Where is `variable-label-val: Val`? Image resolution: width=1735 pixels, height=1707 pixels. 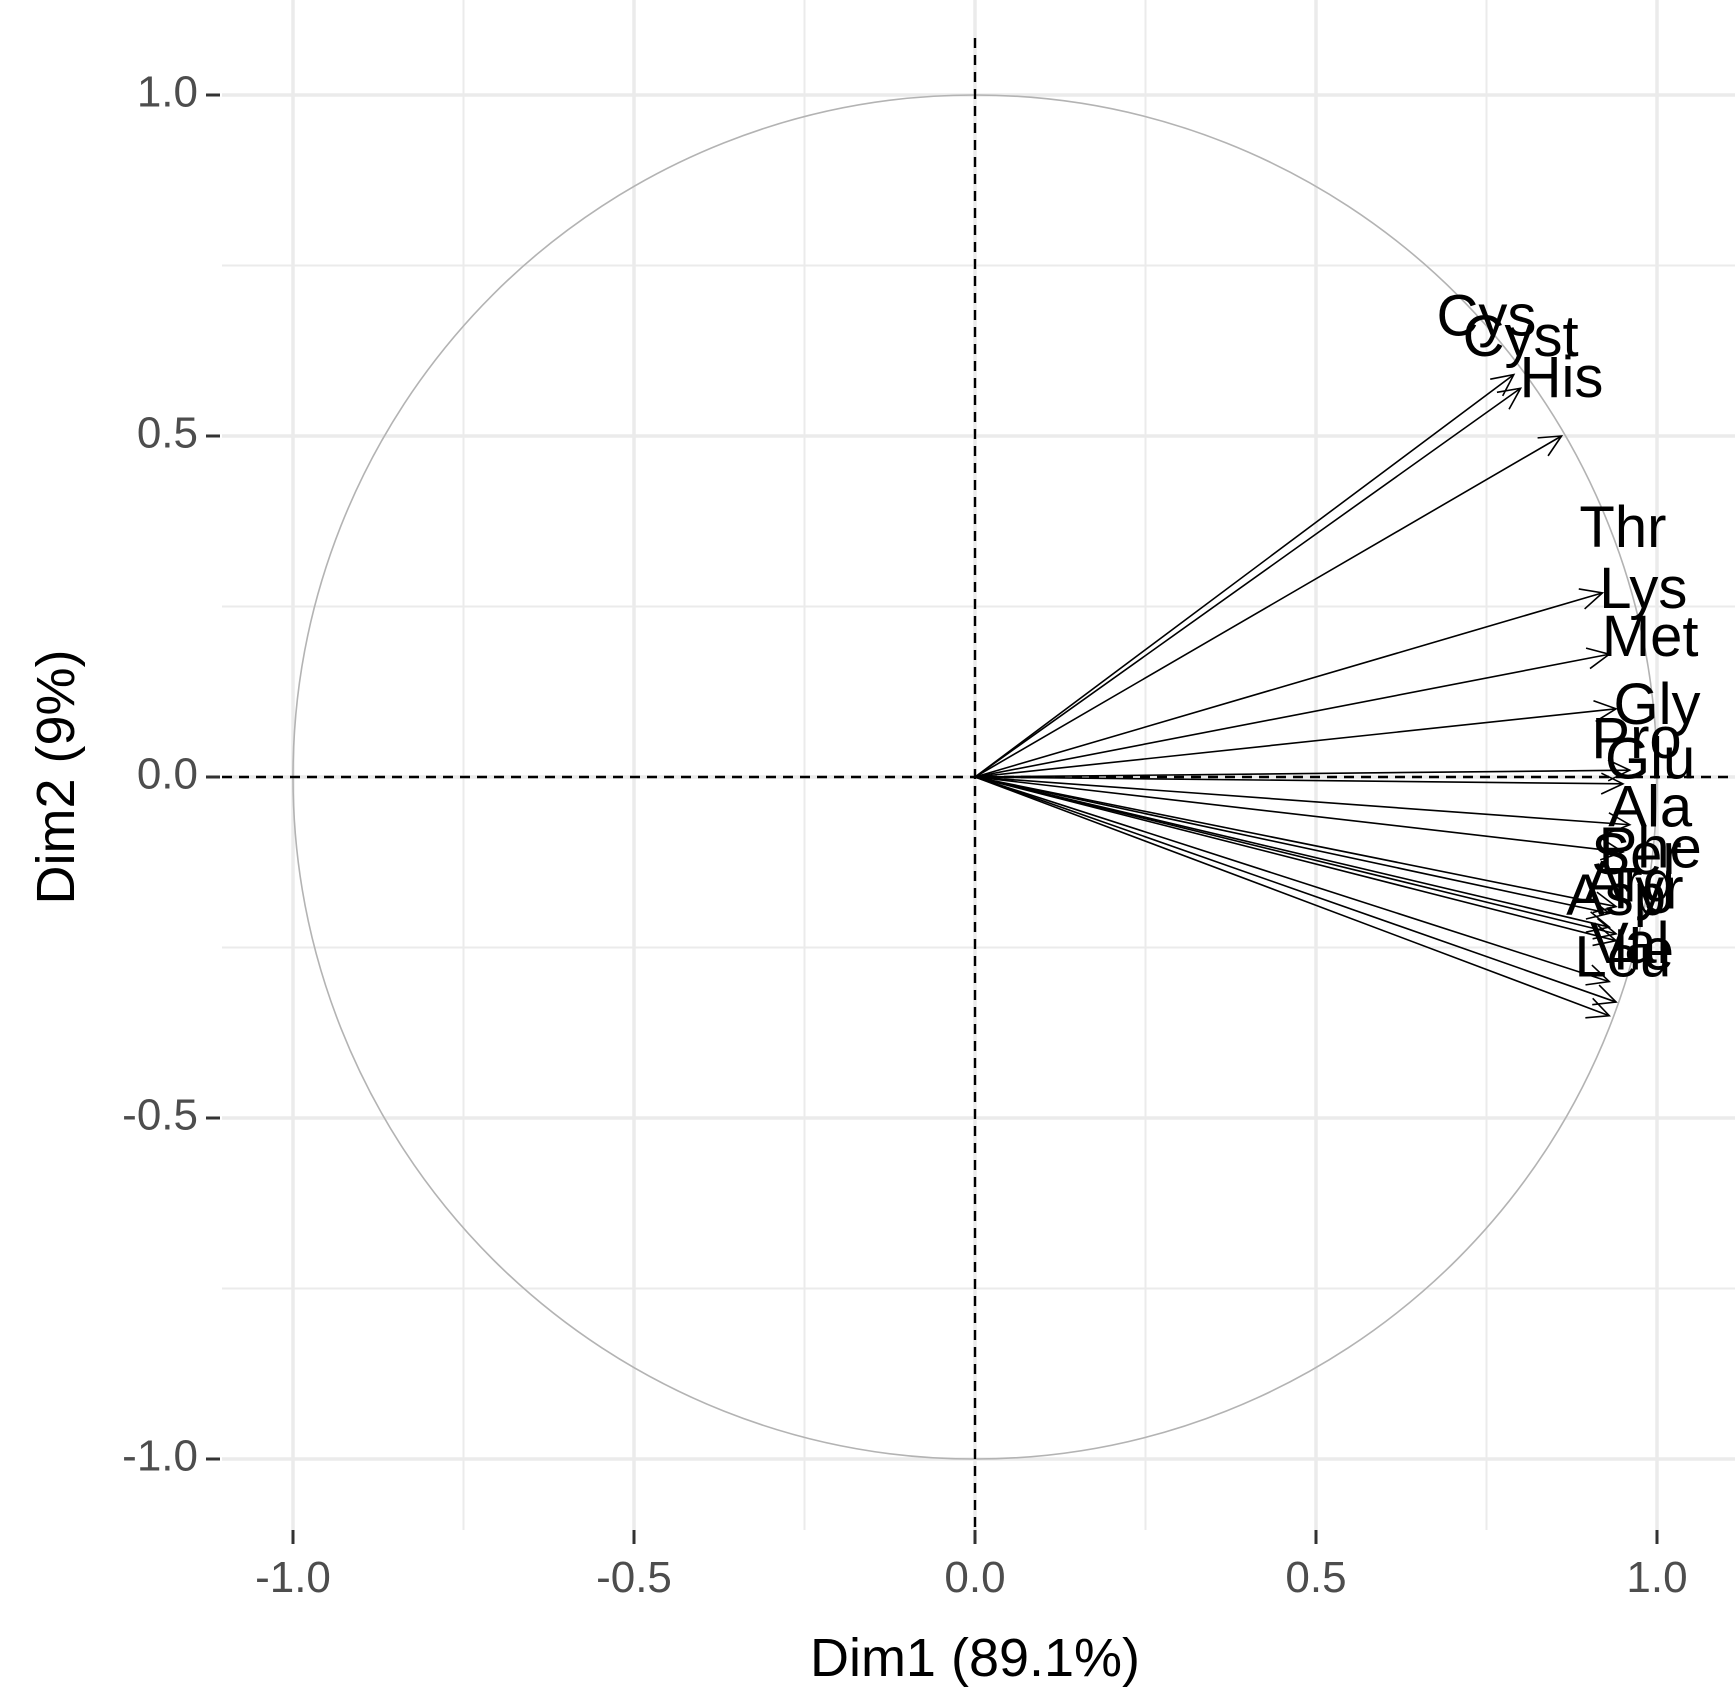
variable-label-val: Val is located at coordinates (1630, 943).